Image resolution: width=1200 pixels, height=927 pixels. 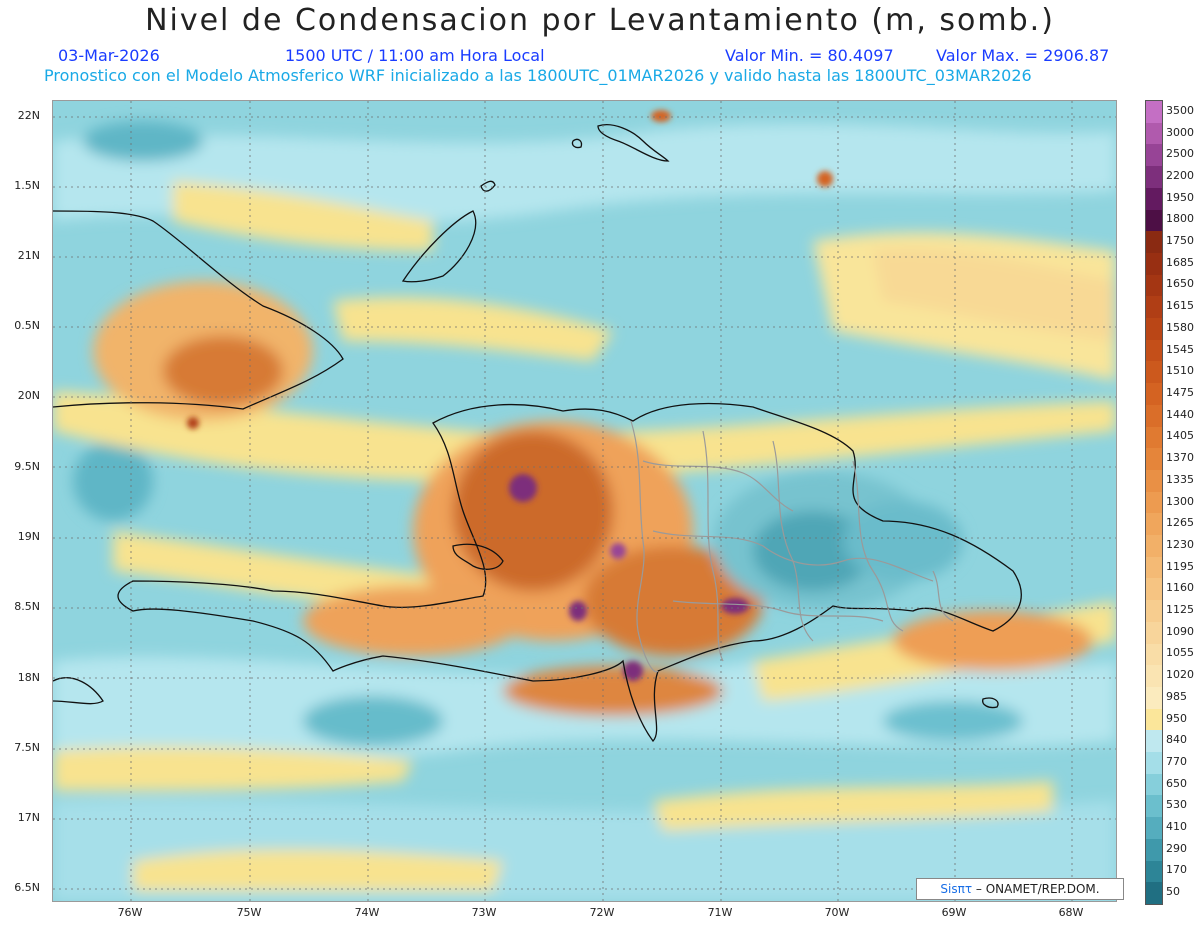 I want to click on province-borders, so click(x=792, y=546).